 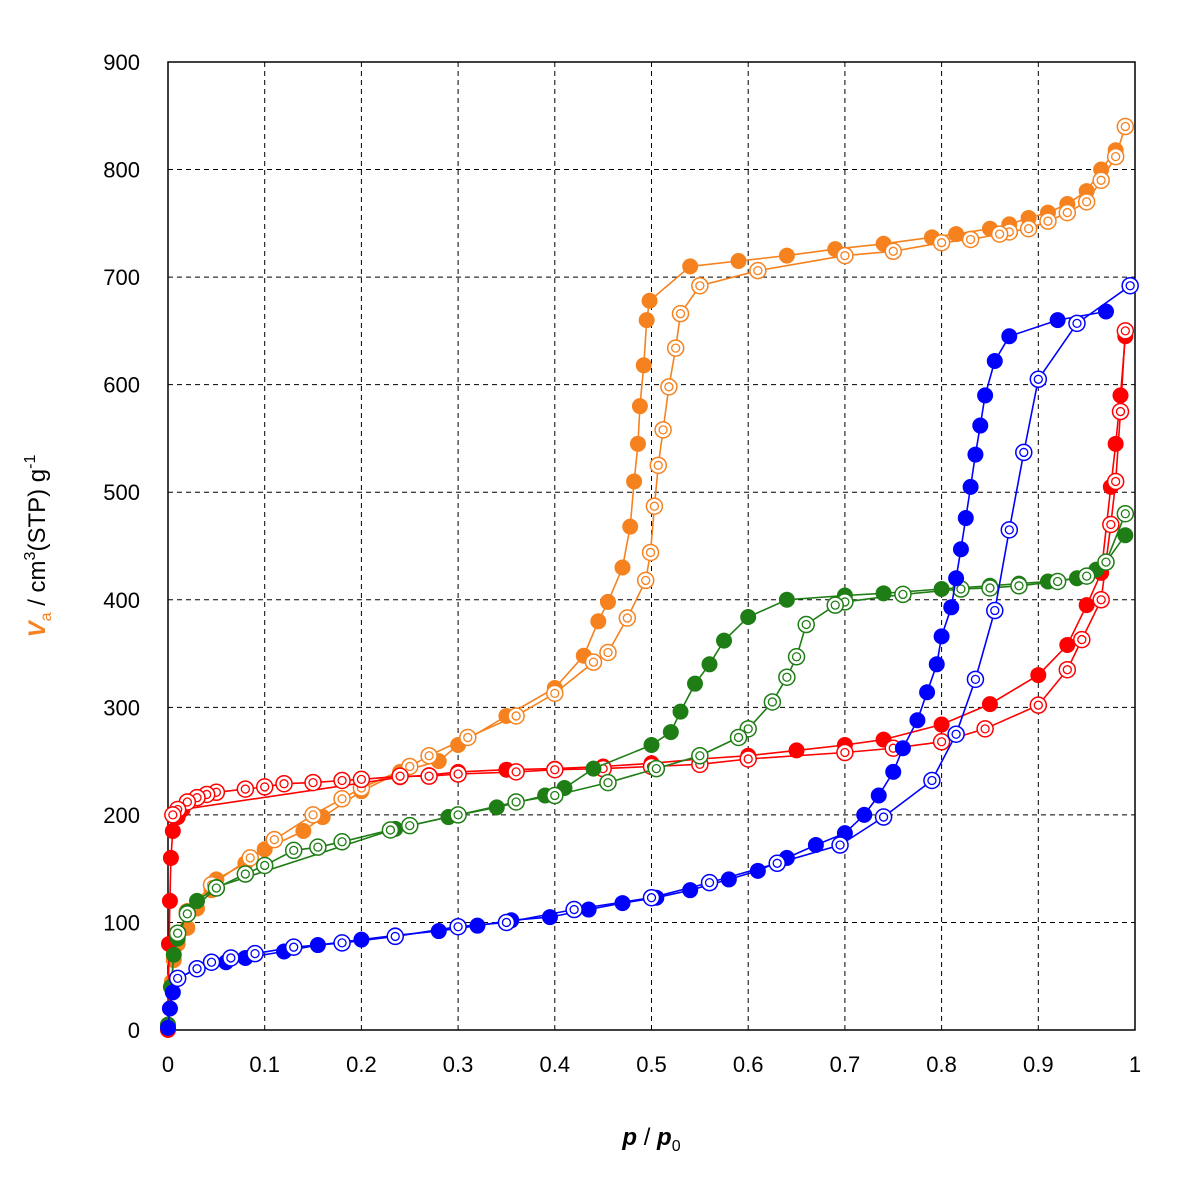 I want to click on y-tick-label: 200, so click(x=121, y=815).